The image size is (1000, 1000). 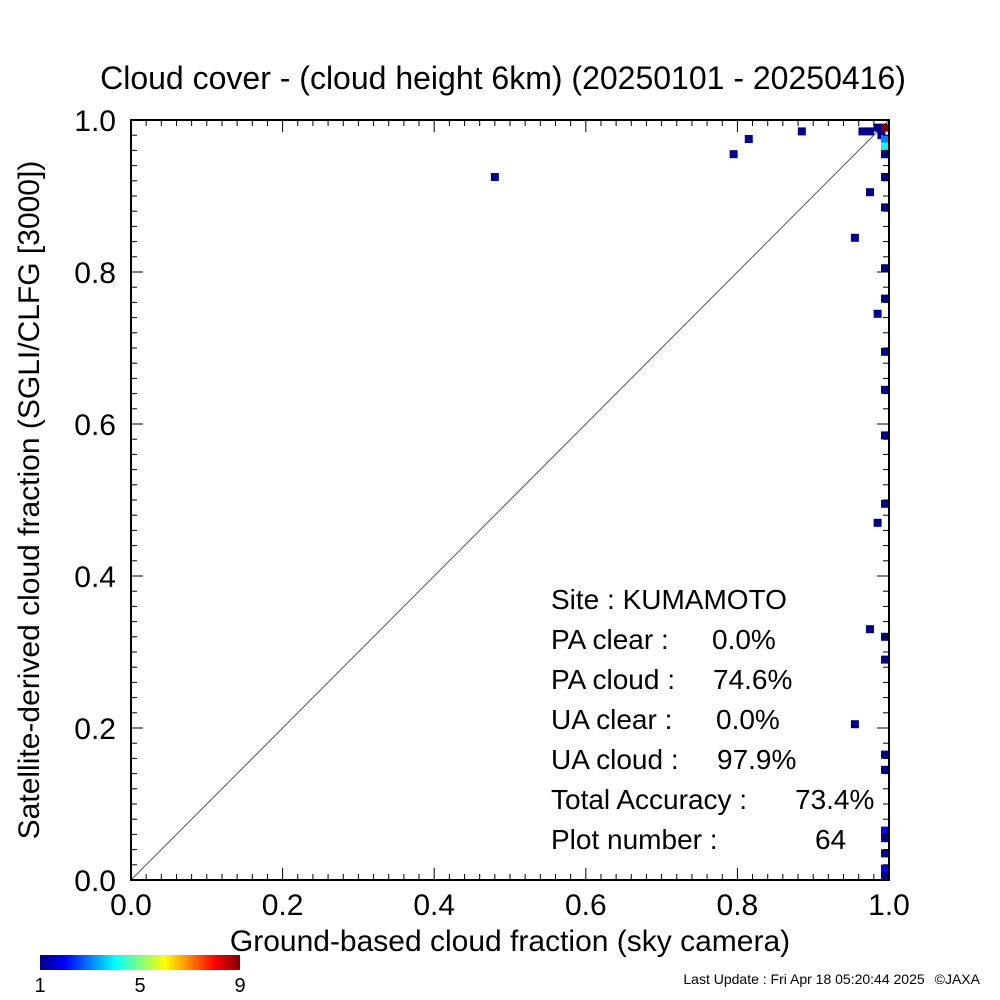 I want to click on x-tick-label: 0.8, so click(x=738, y=905).